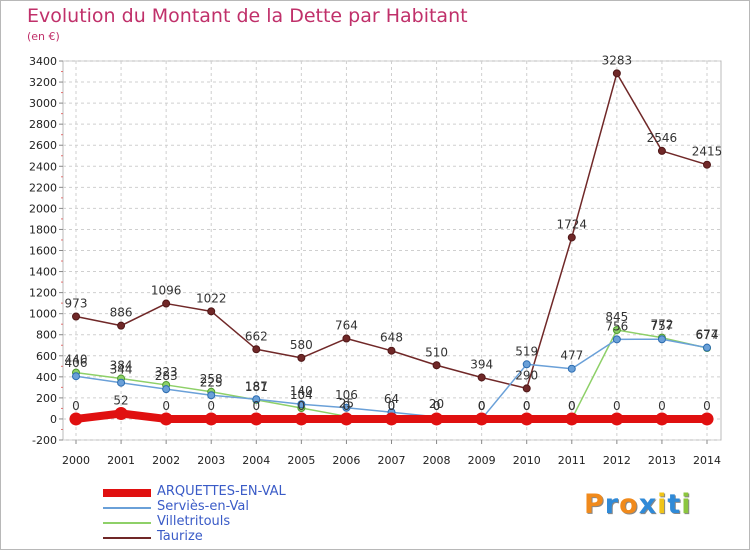 The image size is (750, 550). I want to click on y-tick-label: 0, so click(53, 419).